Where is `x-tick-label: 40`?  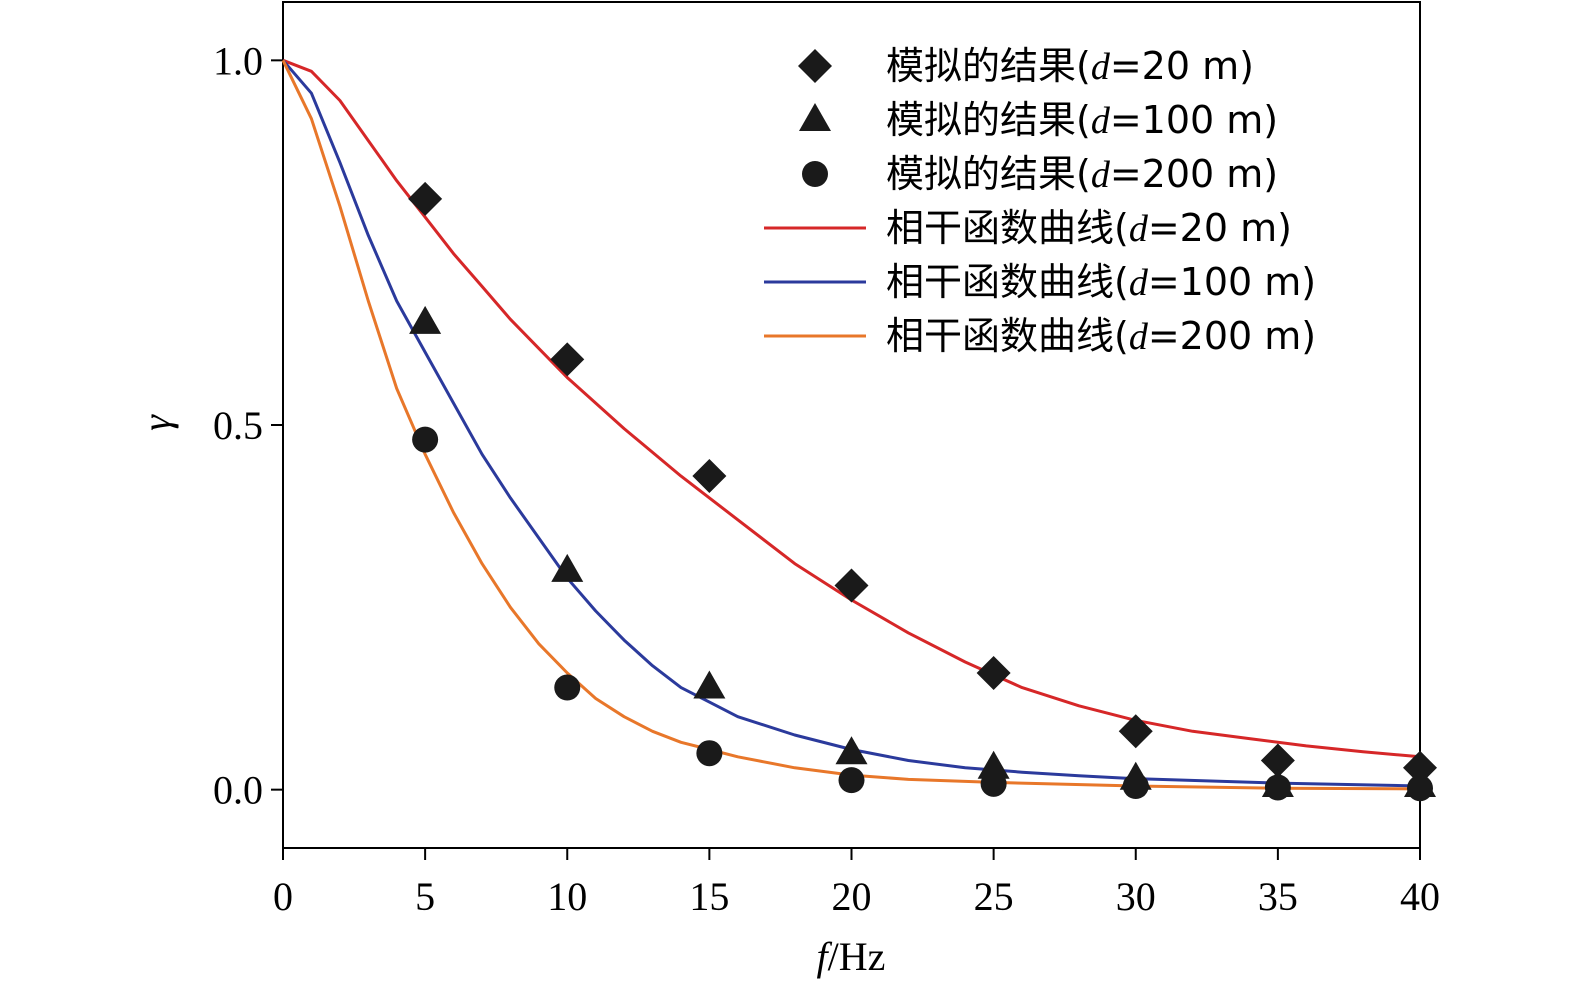 x-tick-label: 40 is located at coordinates (1420, 896).